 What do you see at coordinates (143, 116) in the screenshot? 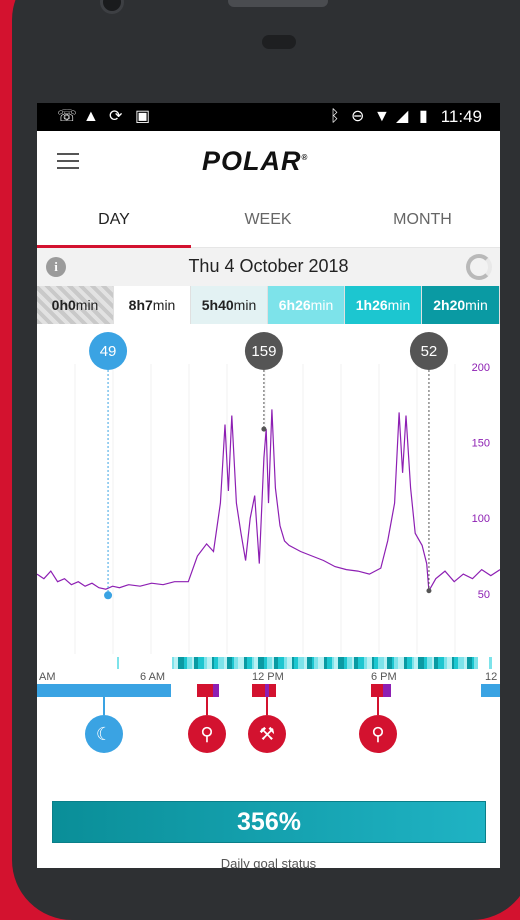
I see `image-icon: ▣` at bounding box center [143, 116].